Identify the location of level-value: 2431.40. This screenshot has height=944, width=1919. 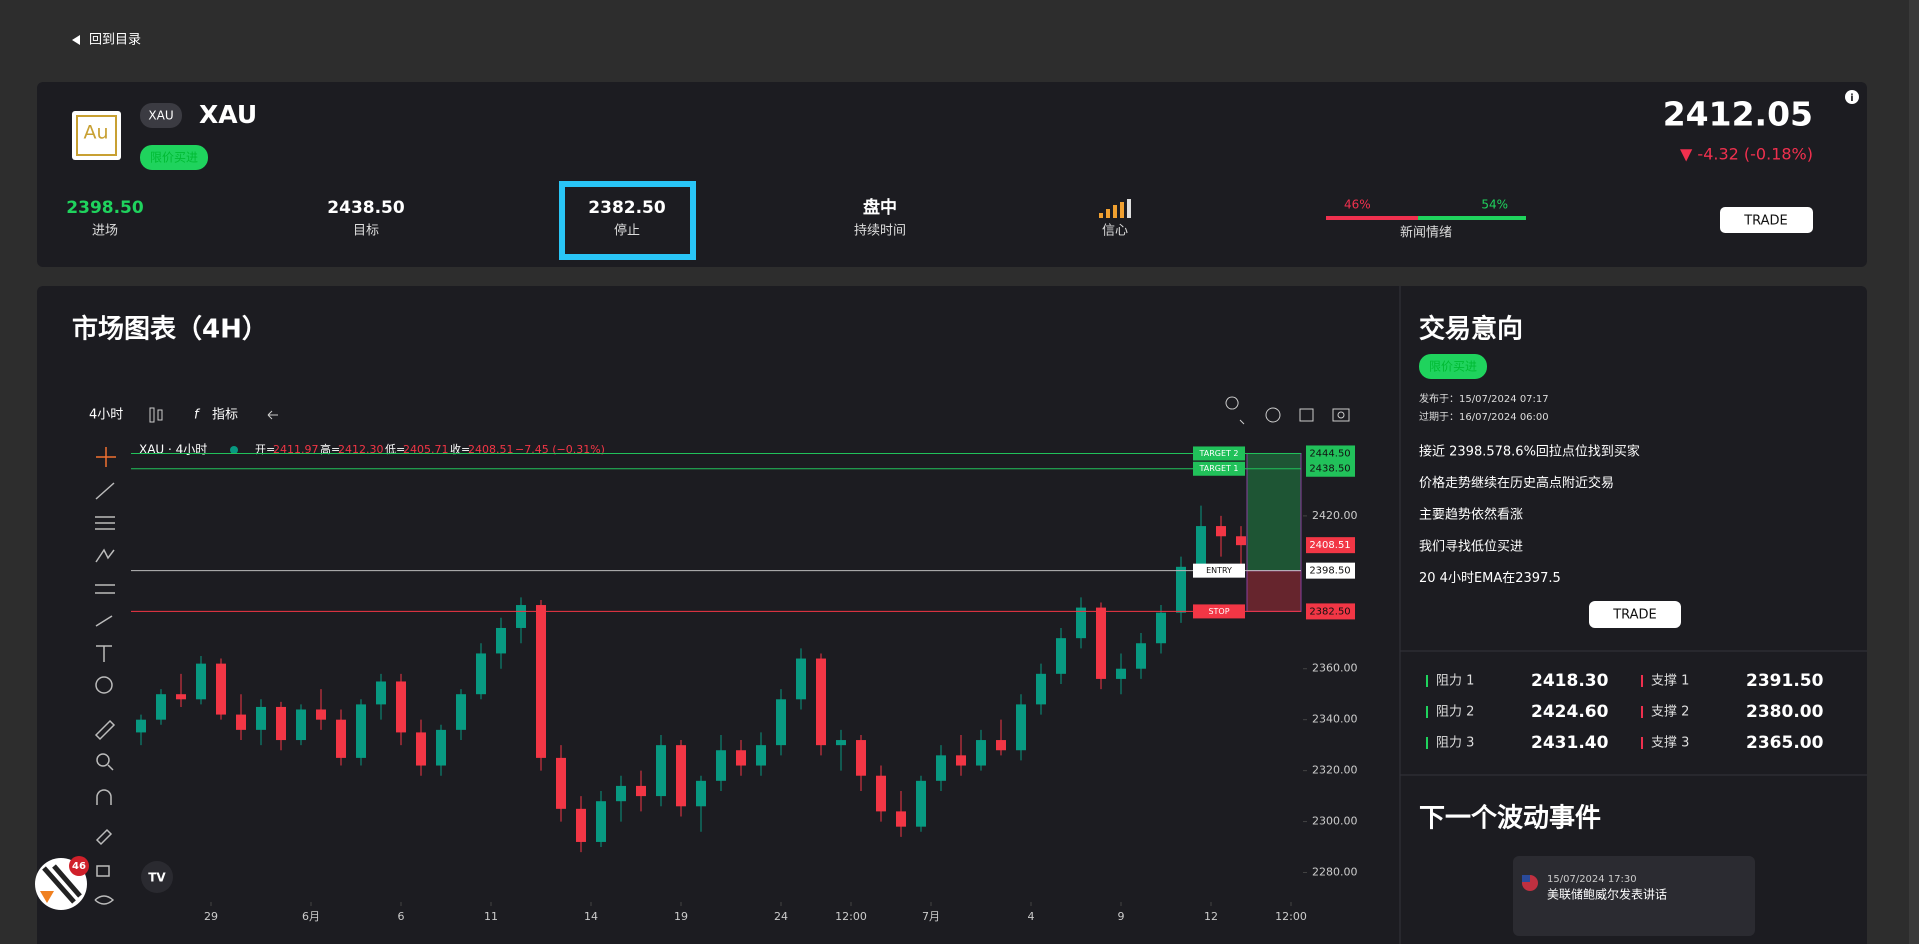
(1570, 743).